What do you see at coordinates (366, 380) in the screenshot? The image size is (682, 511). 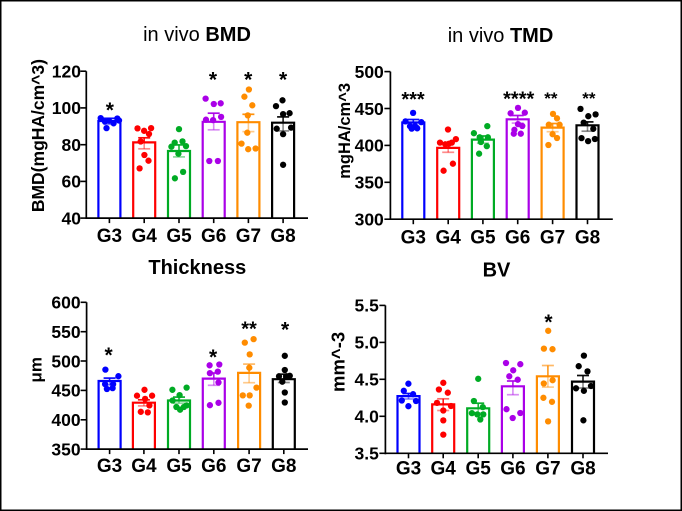 I see `svg-text: 4.5` at bounding box center [366, 380].